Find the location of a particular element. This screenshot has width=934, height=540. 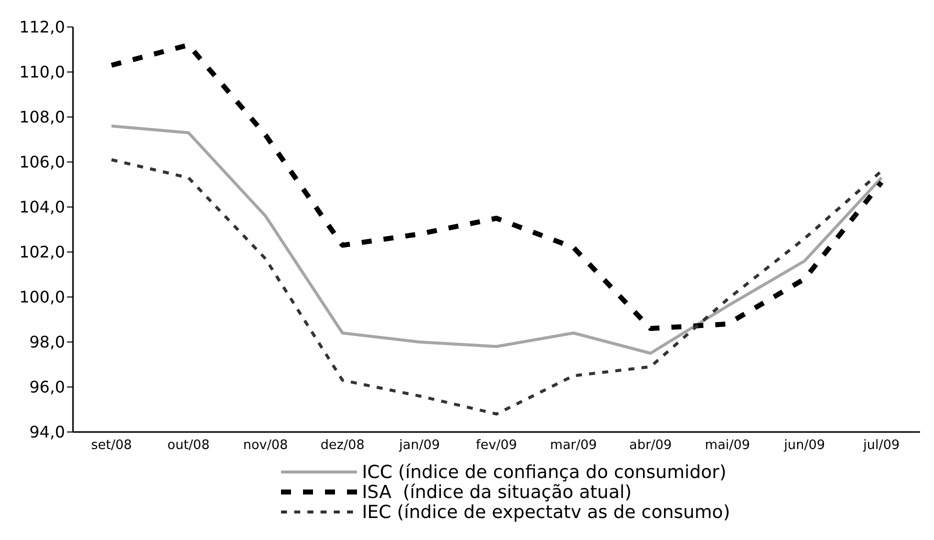

x-tick-label: dez/08 is located at coordinates (342, 446).